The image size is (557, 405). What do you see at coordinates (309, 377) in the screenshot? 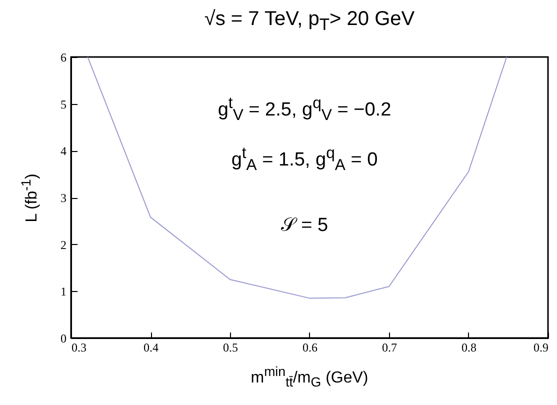
I see `x-axis-title: m$^{min}$$_{tt̄}$/m$_{G}$ (GeV)` at bounding box center [309, 377].